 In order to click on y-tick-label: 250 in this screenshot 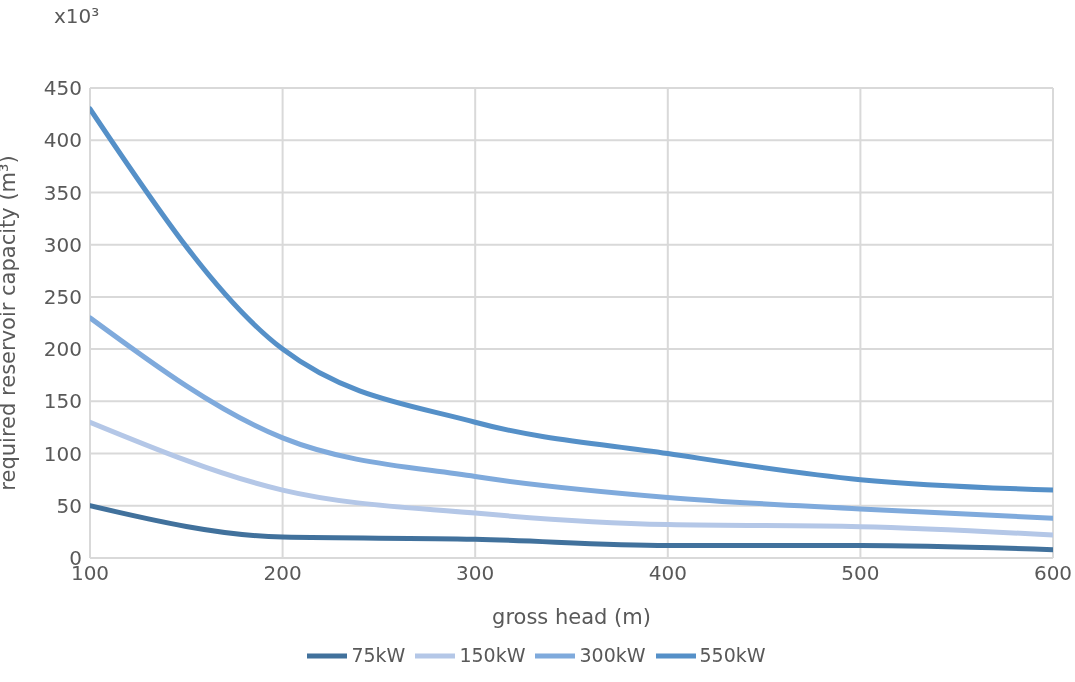, I will do `click(62, 296)`.